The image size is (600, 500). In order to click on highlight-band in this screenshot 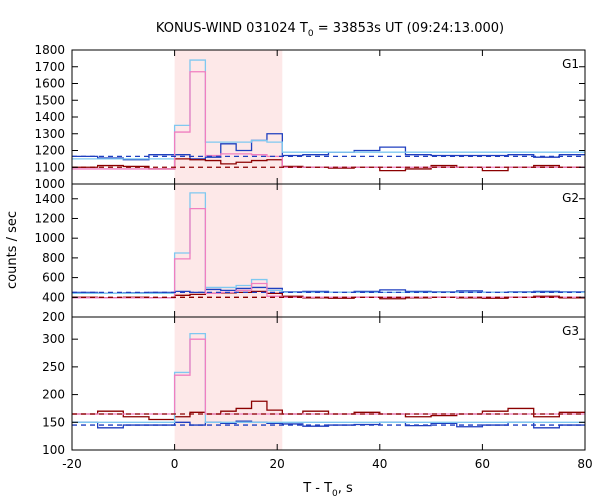, I will do `click(228, 383)`.